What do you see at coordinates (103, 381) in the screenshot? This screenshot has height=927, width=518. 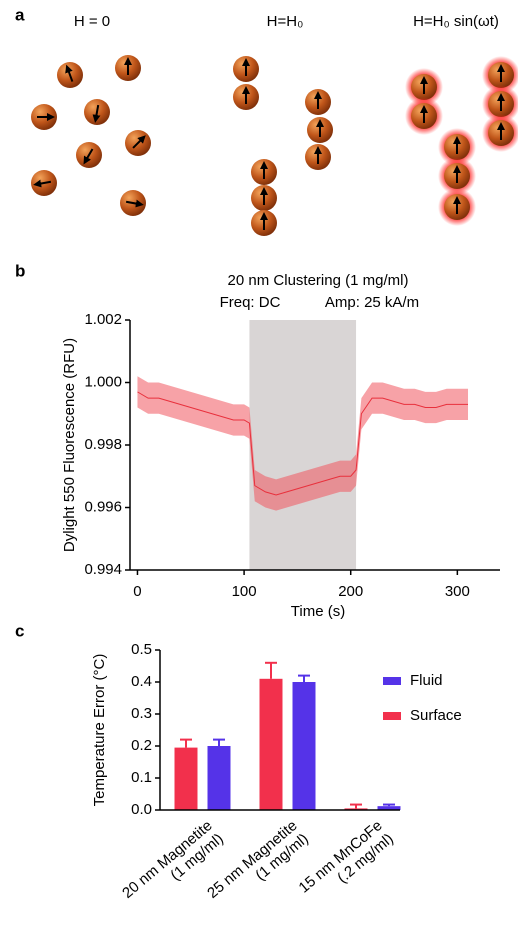 I see `y-tick-label: 1.000` at bounding box center [103, 381].